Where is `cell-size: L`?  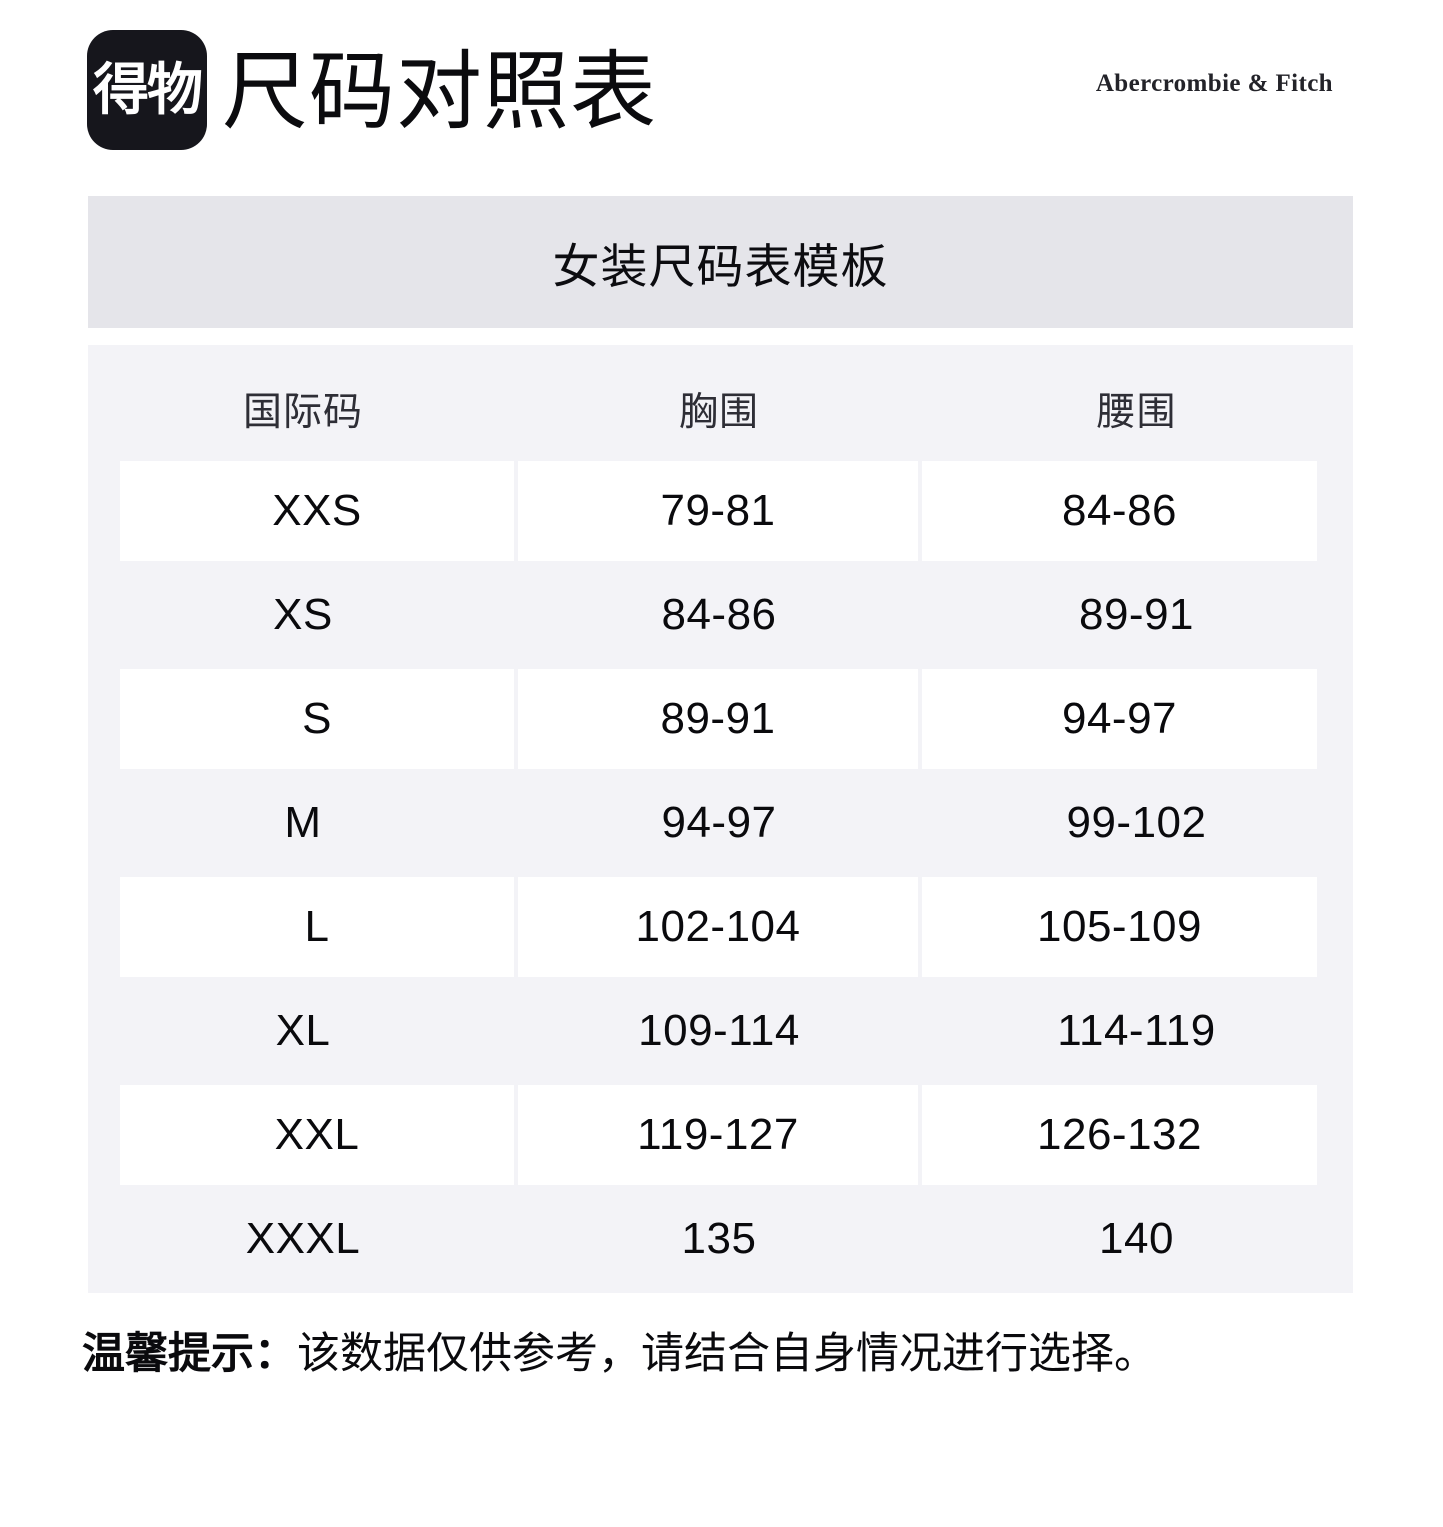
cell-size: L is located at coordinates (317, 927).